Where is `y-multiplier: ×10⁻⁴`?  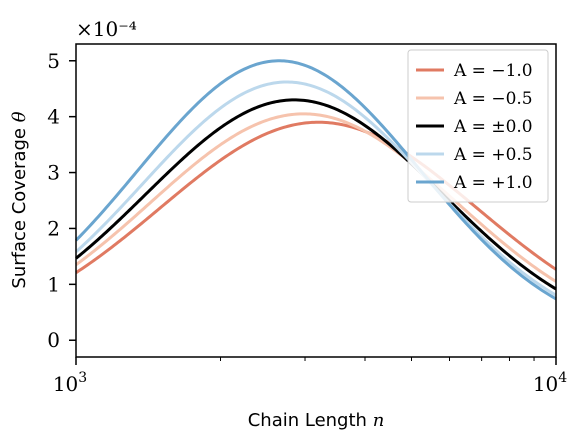
y-multiplier: ×10⁻⁴ is located at coordinates (106, 29).